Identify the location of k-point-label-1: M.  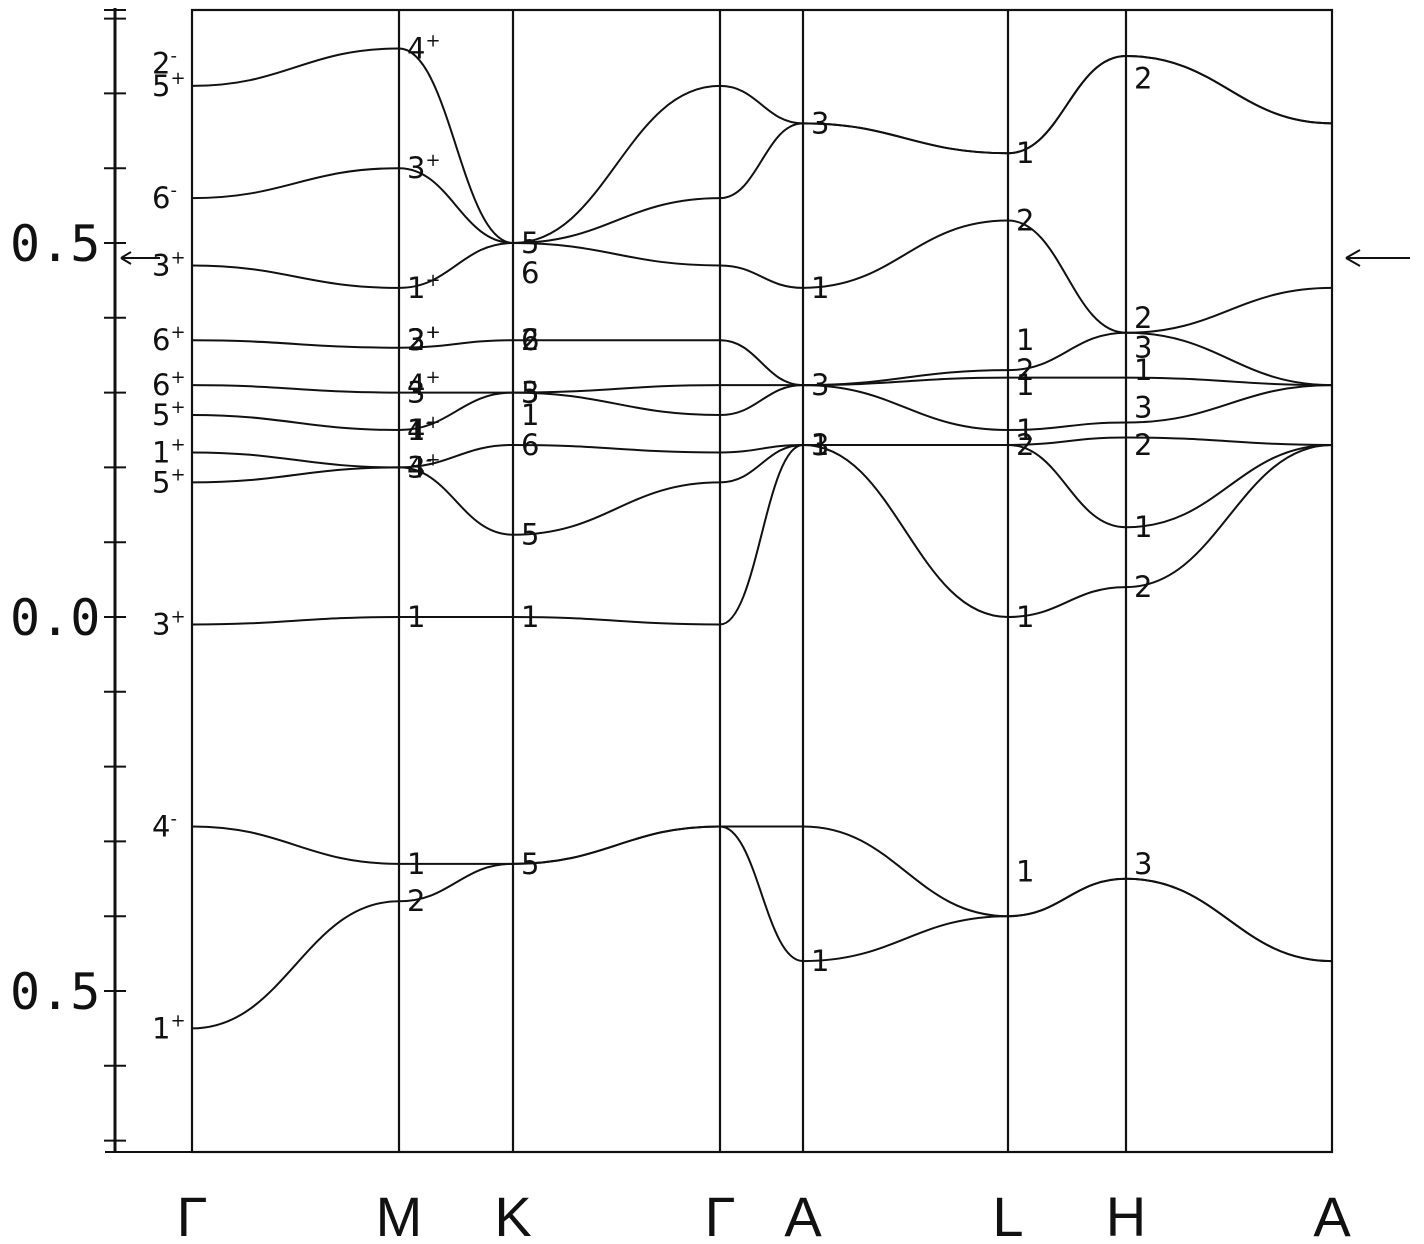
(399, 1214).